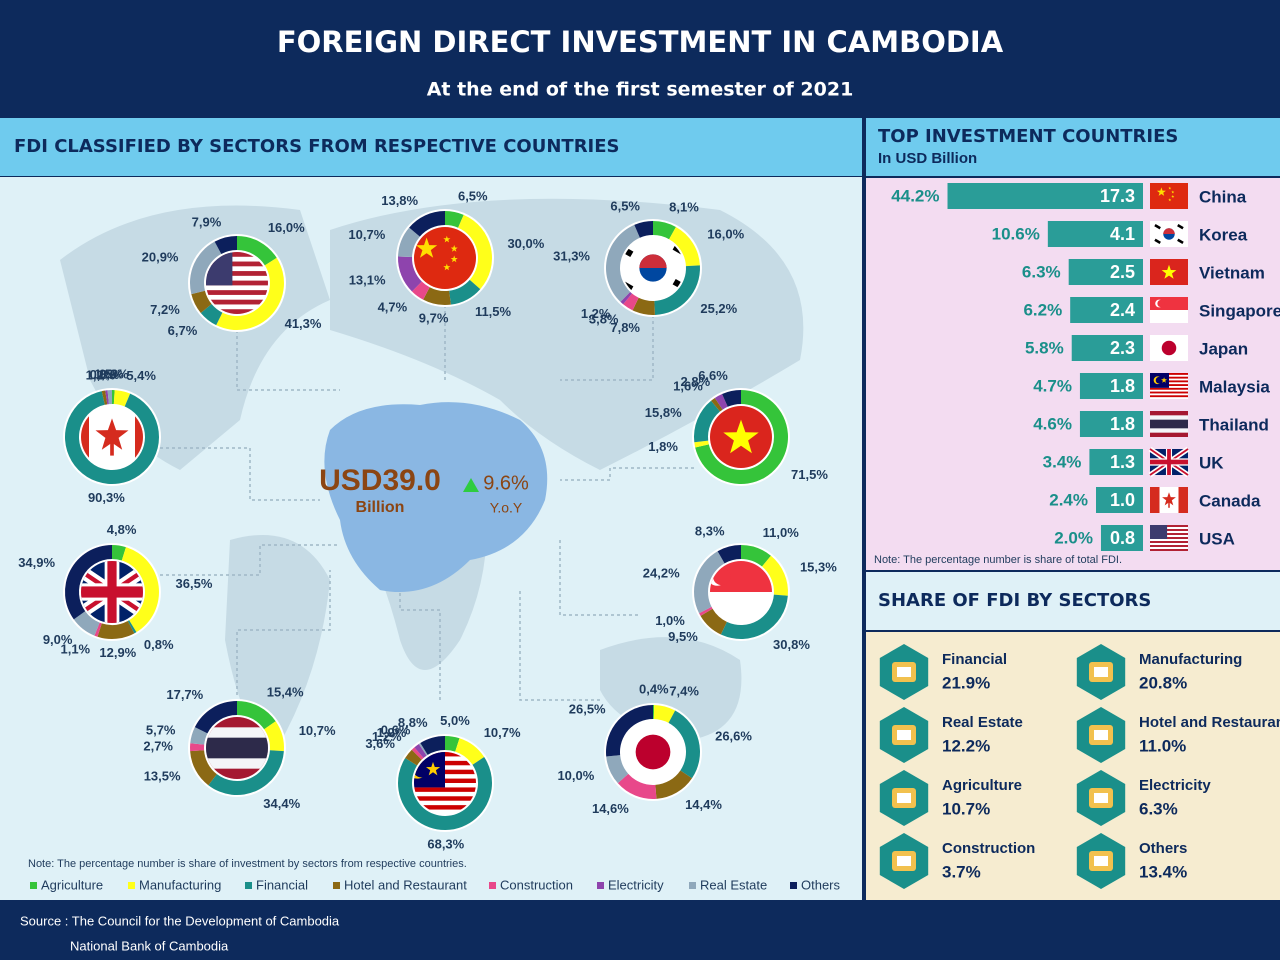 Image resolution: width=1280 pixels, height=960 pixels. What do you see at coordinates (393, 306) in the screenshot?
I see `data-label: 4,7%` at bounding box center [393, 306].